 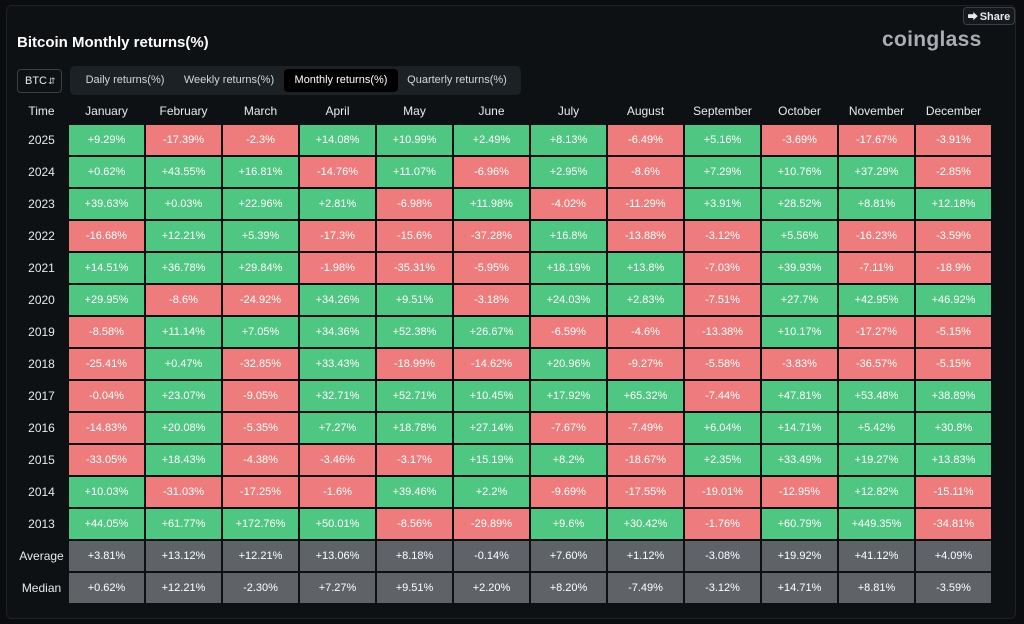 I want to click on year-label: 2017, so click(x=41, y=396).